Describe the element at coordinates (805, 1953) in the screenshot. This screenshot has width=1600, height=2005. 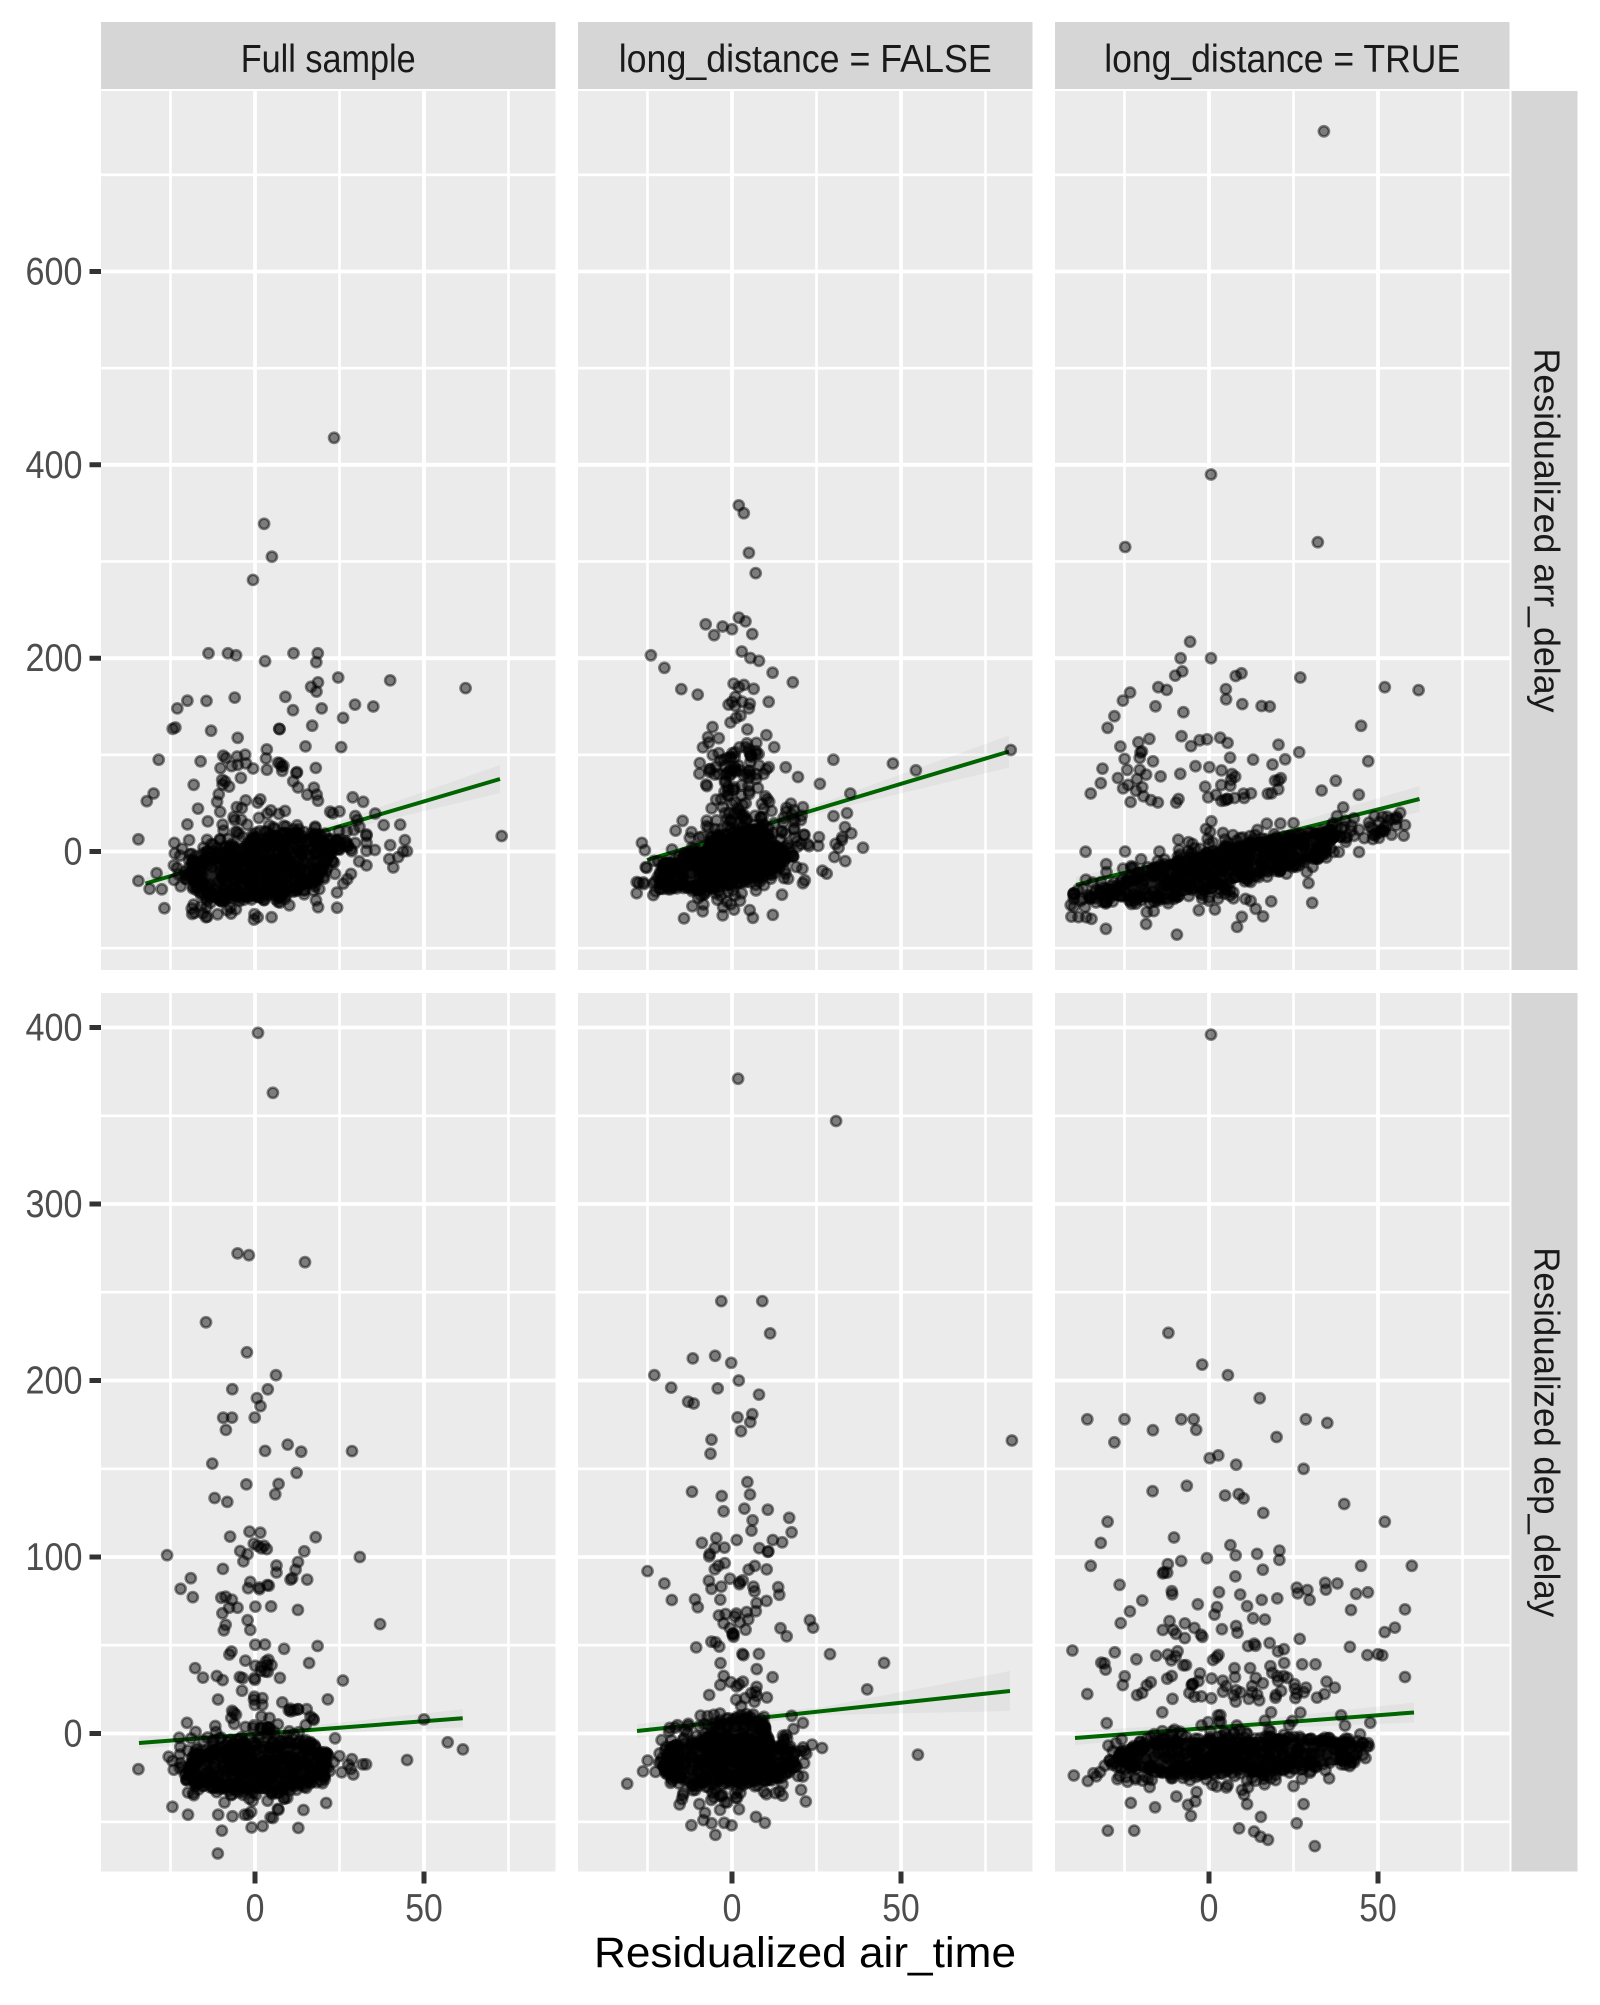
I see `svg-text: Residualized air_time` at that location.